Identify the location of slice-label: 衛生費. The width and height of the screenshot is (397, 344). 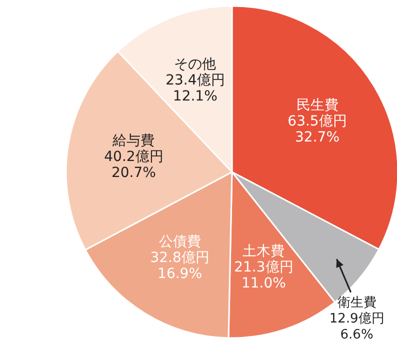
(356, 302).